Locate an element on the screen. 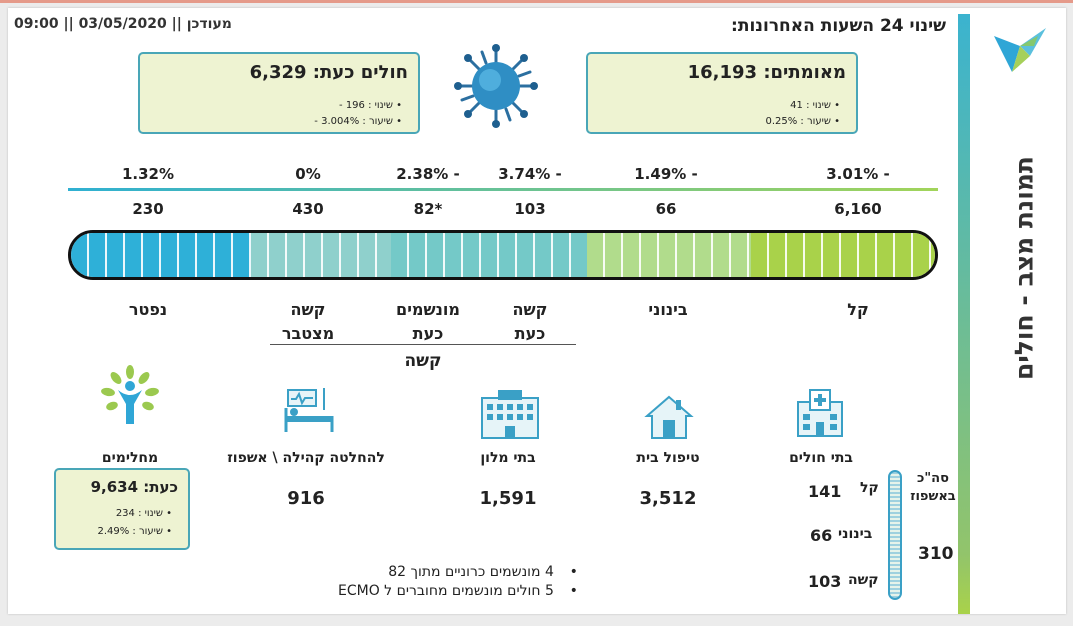 The height and width of the screenshot is (626, 1073). recovered-rate: שיעור : 2.49% is located at coordinates (134, 531).